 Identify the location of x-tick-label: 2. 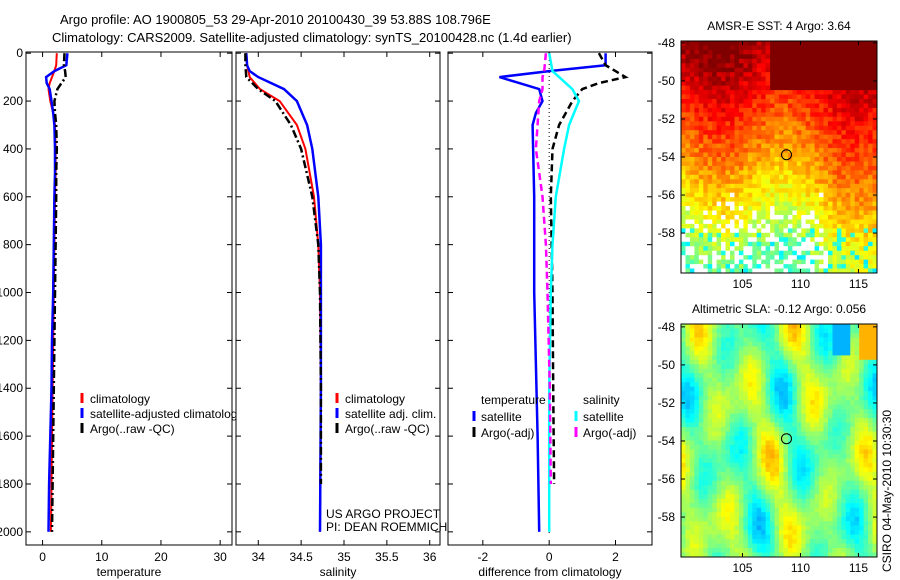
(615, 557).